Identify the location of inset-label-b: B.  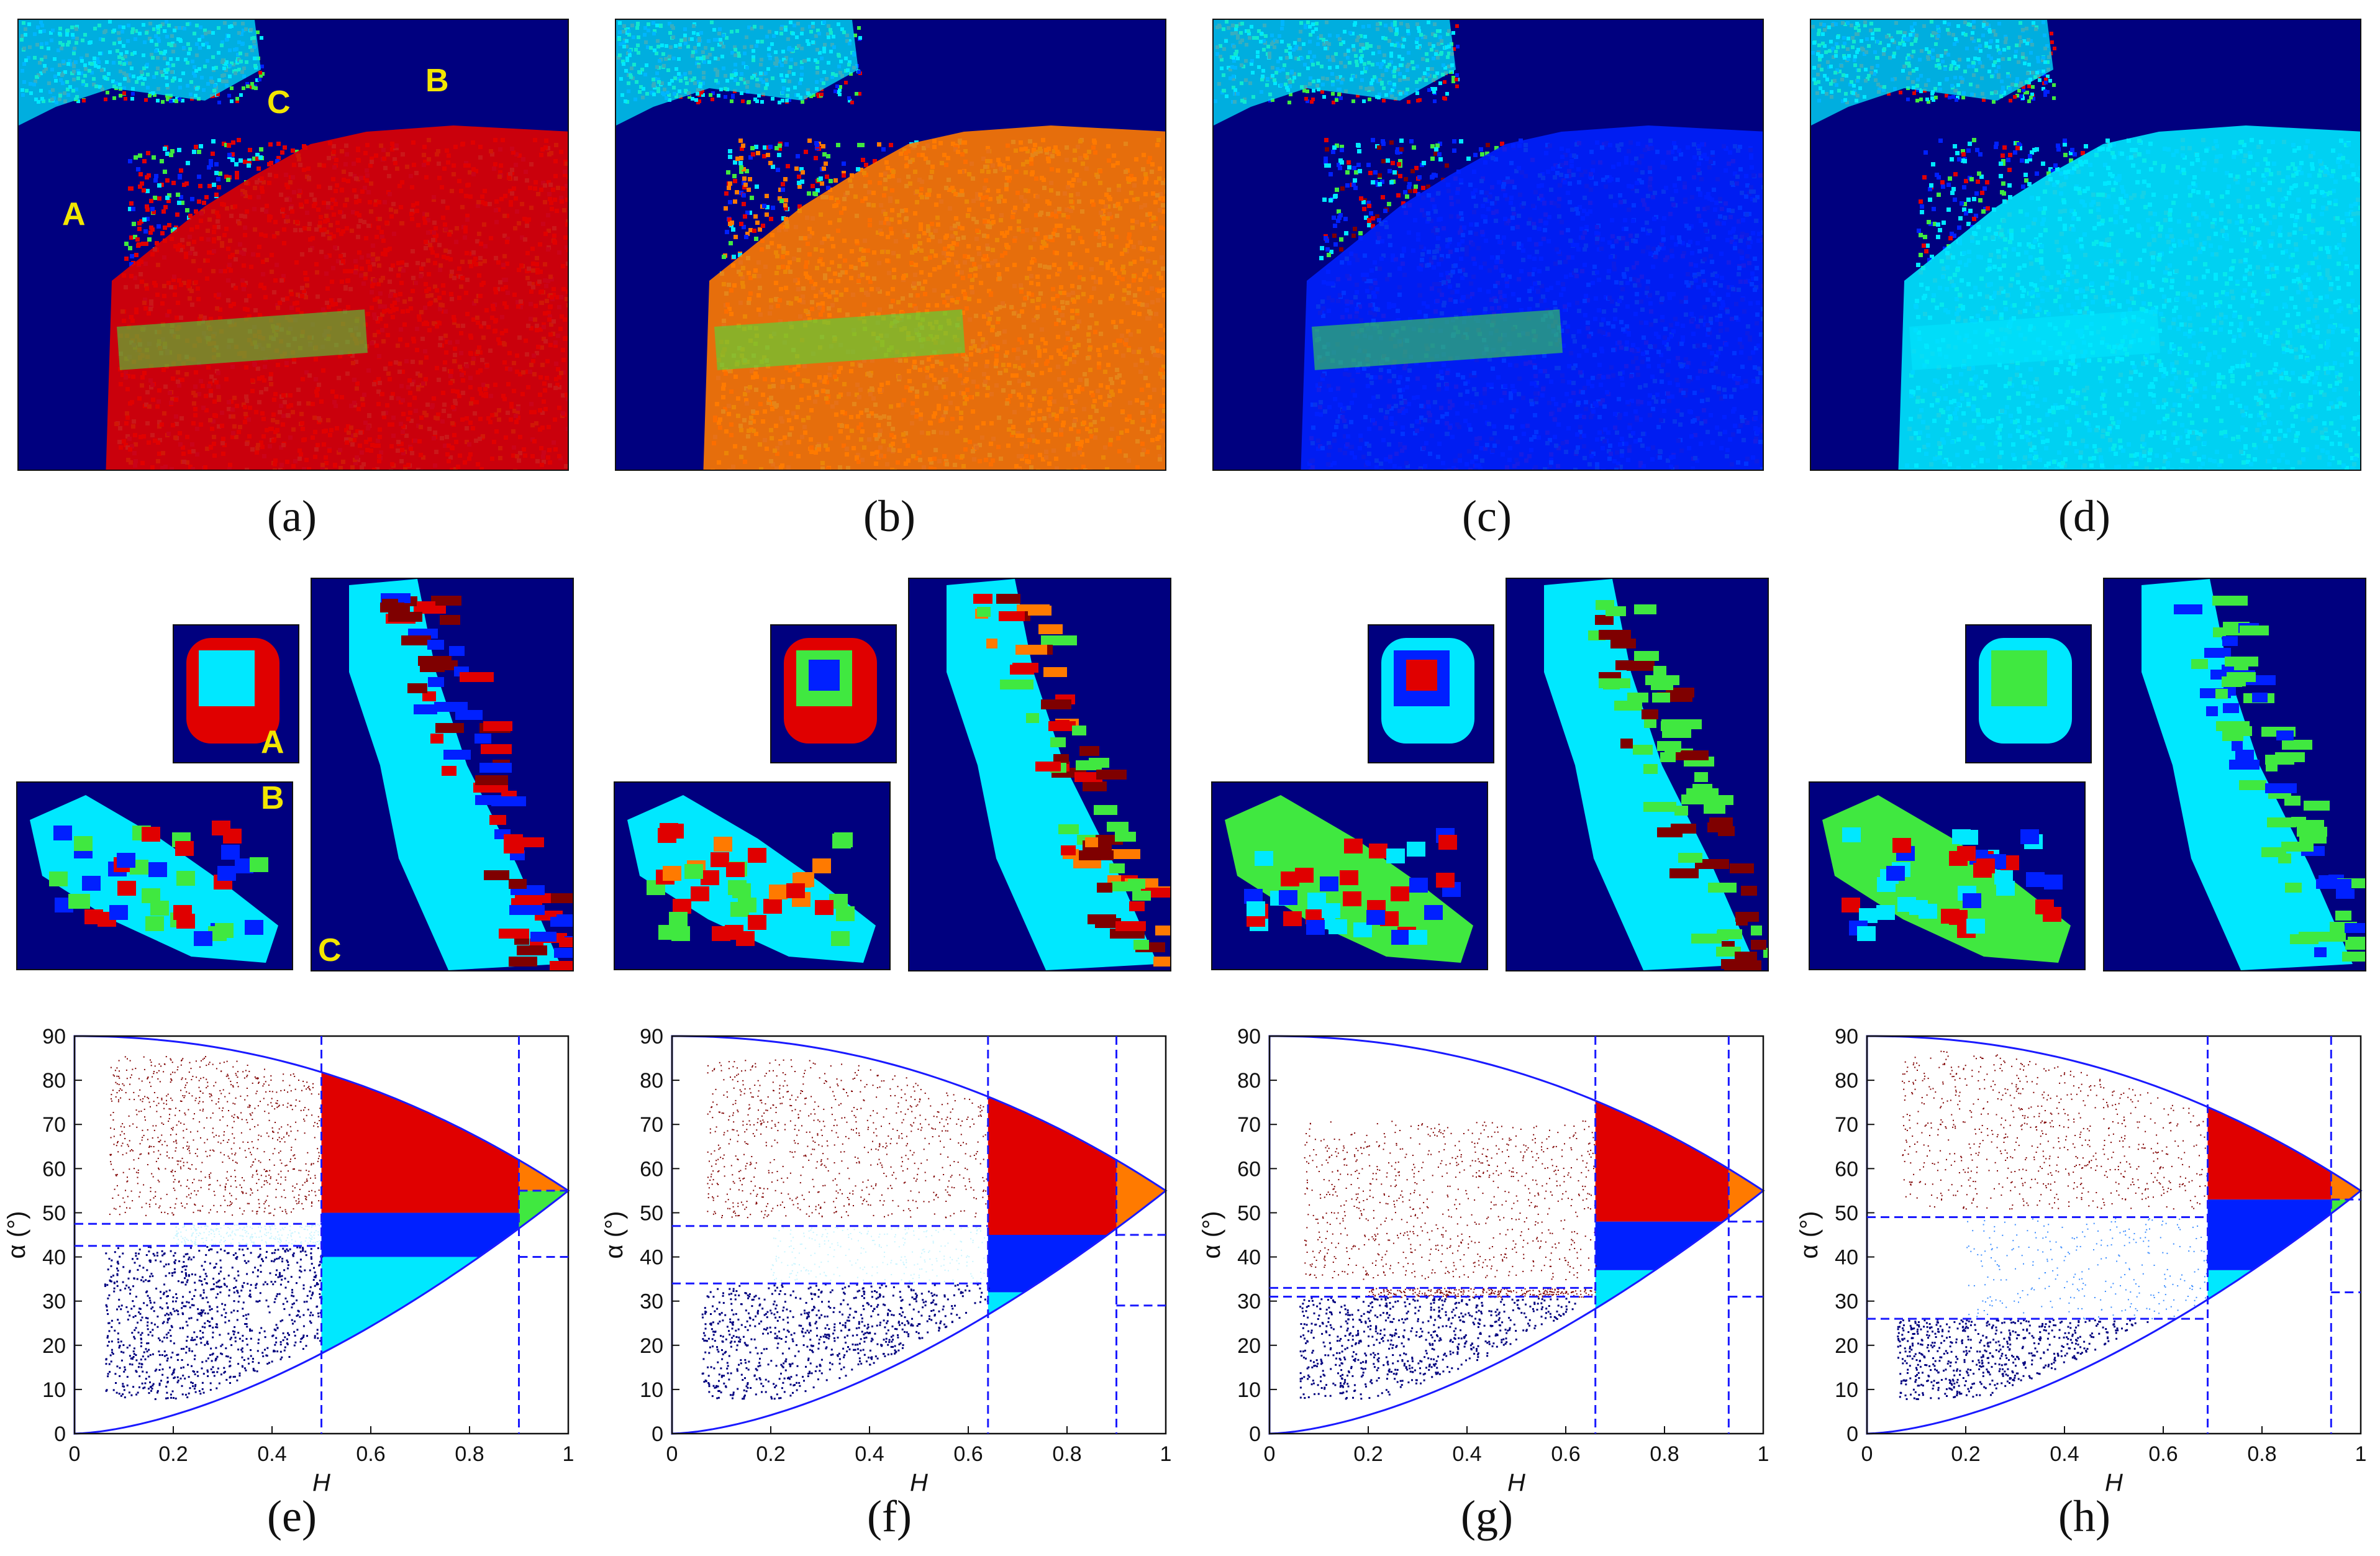
(272, 798).